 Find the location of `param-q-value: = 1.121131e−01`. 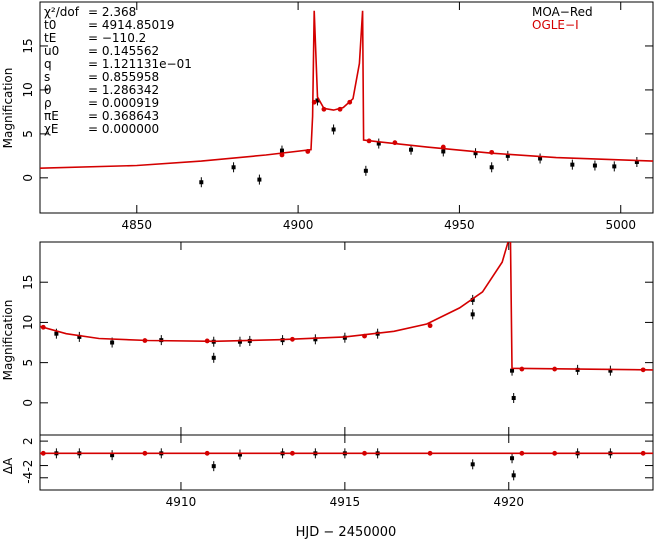

param-q-value: = 1.121131e−01 is located at coordinates (140, 64).